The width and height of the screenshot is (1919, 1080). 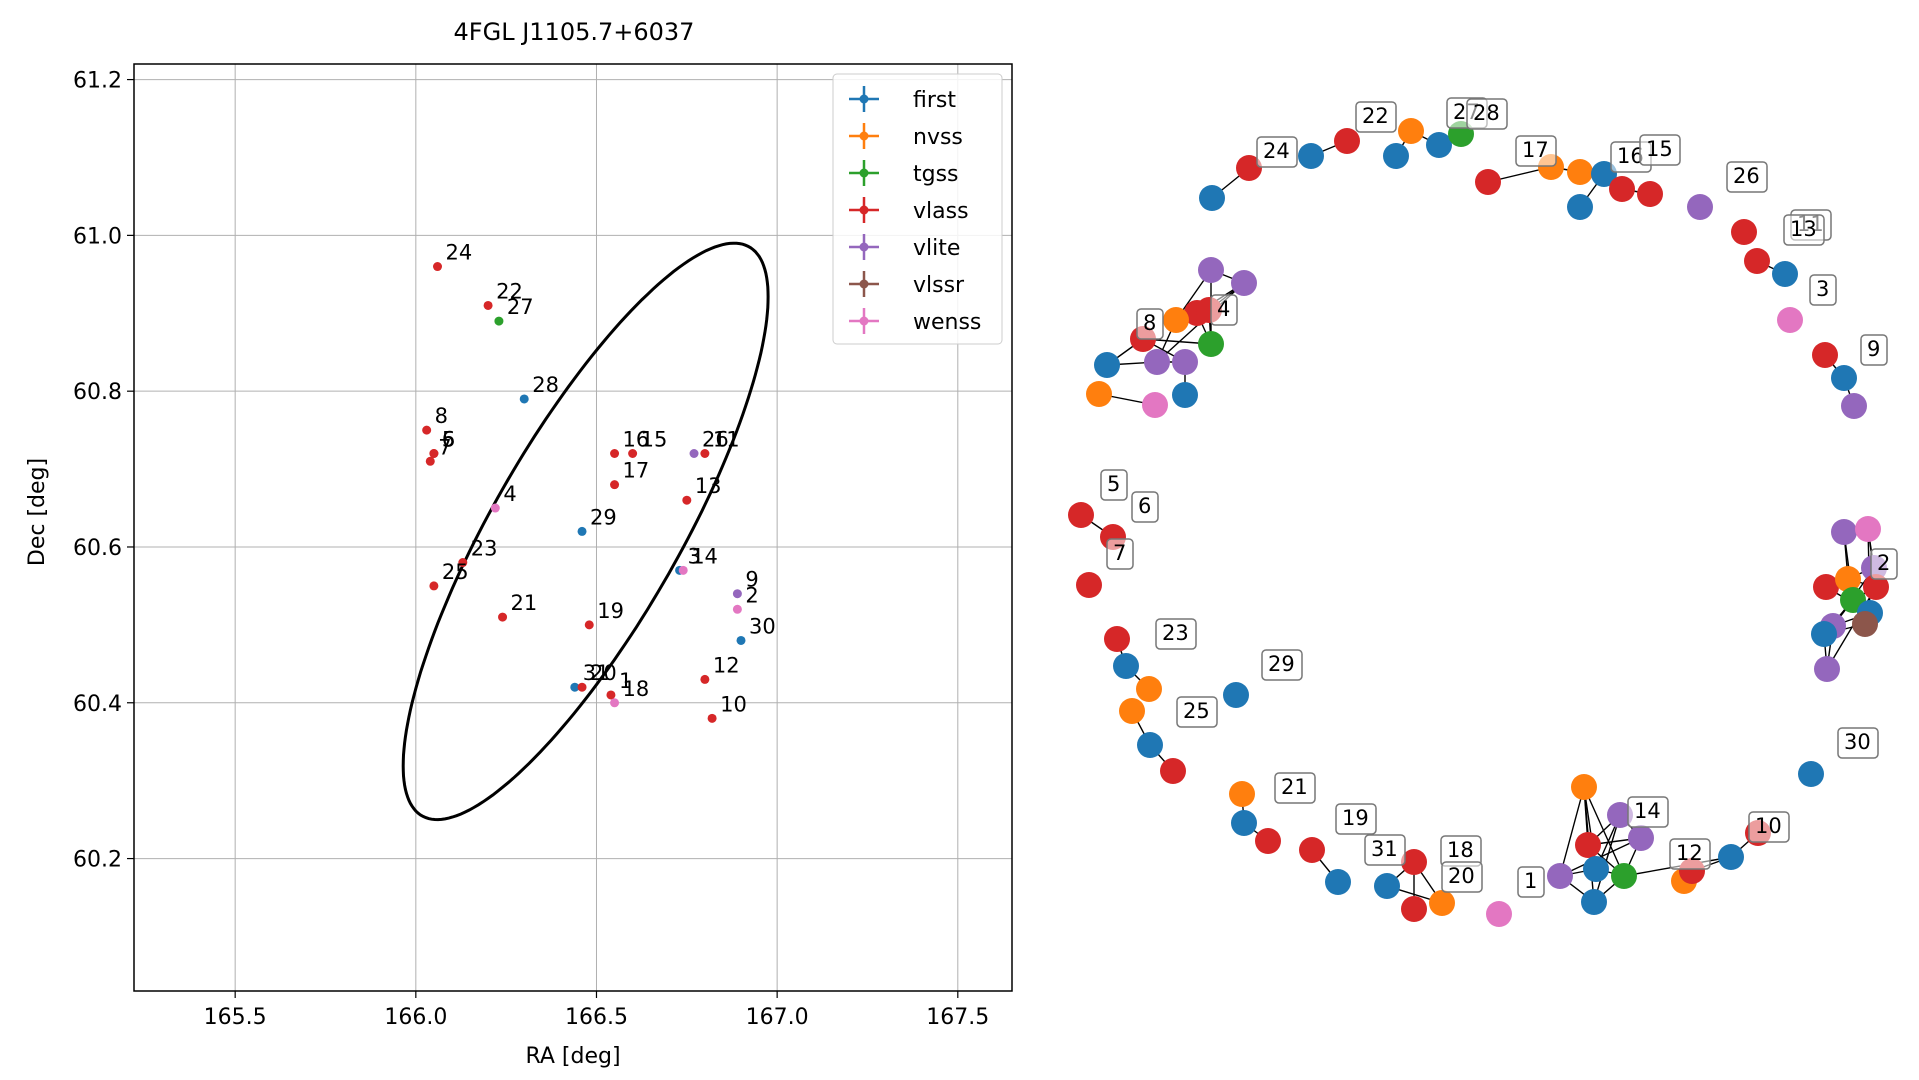 I want to click on node-label: 29, so click(x=1281, y=664).